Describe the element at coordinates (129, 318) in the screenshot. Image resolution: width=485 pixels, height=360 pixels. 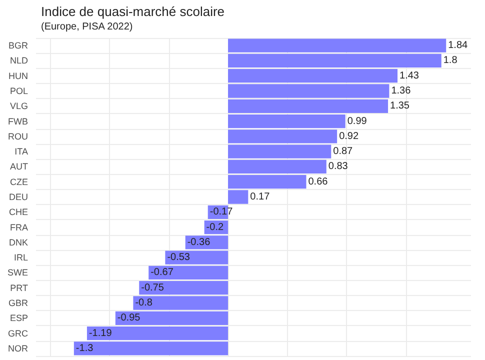
I see `data-label: -0.95` at that location.